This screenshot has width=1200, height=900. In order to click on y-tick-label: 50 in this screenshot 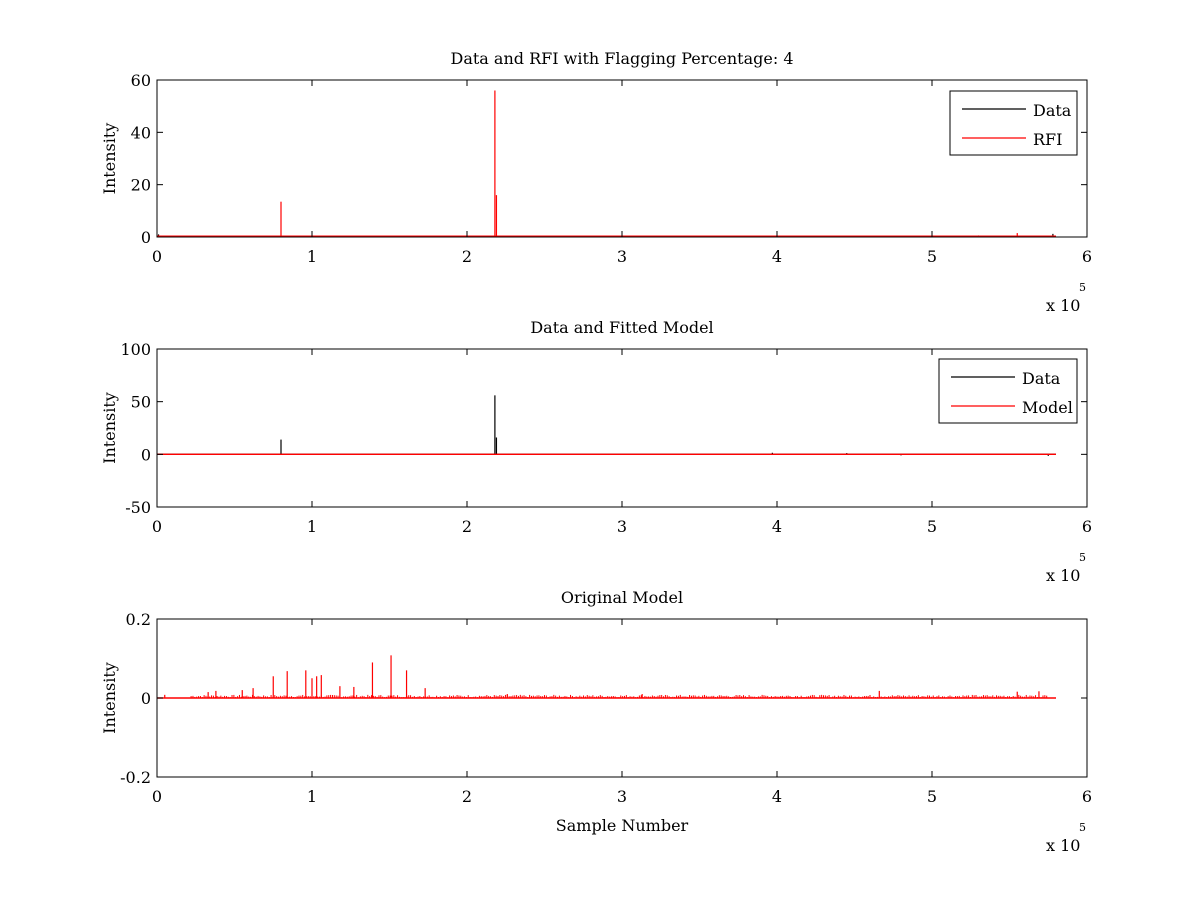, I will do `click(141, 402)`.